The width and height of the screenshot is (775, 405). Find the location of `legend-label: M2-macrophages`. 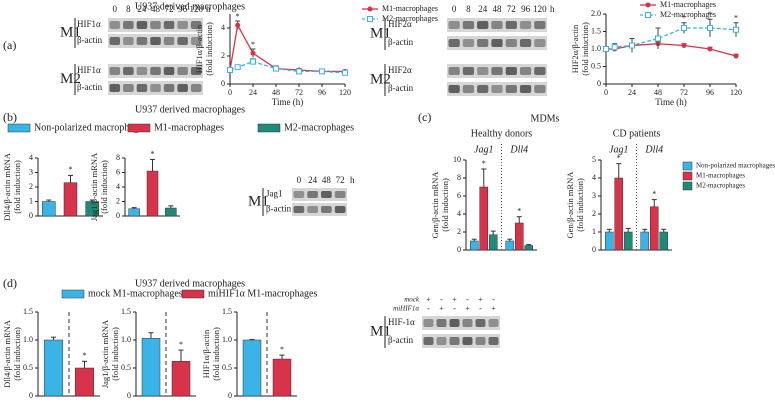

legend-label: M2-macrophages is located at coordinates (319, 127).